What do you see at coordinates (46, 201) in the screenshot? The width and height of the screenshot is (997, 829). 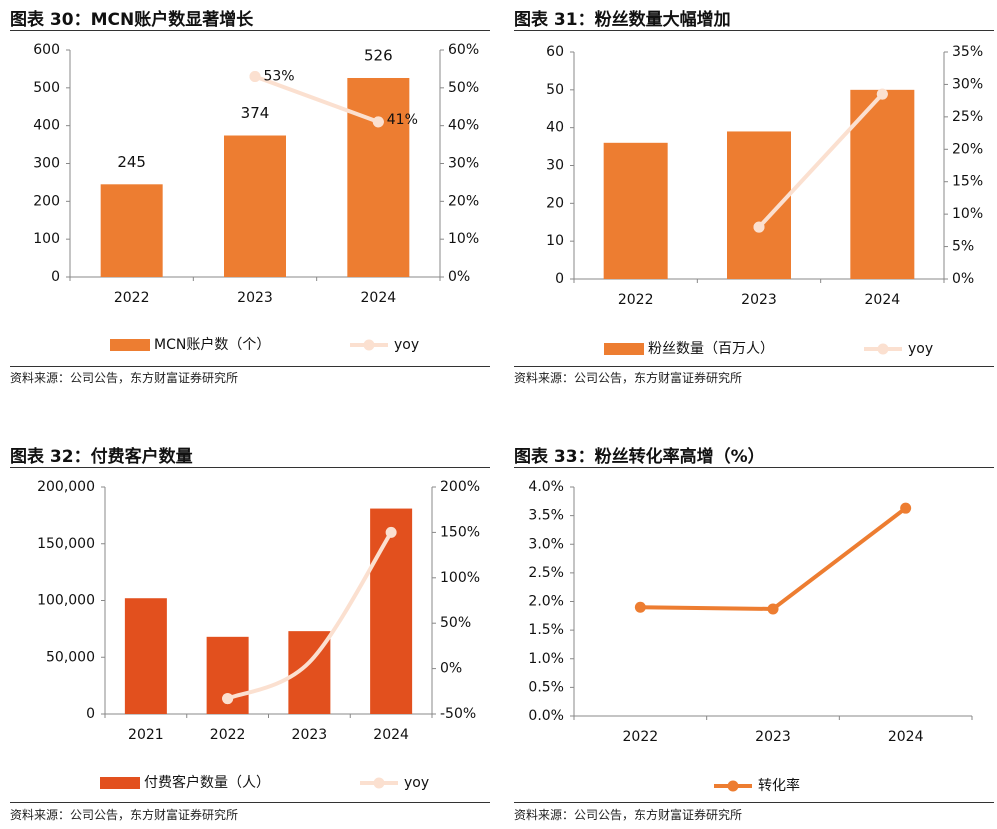 I see `y-tick-label: 200` at bounding box center [46, 201].